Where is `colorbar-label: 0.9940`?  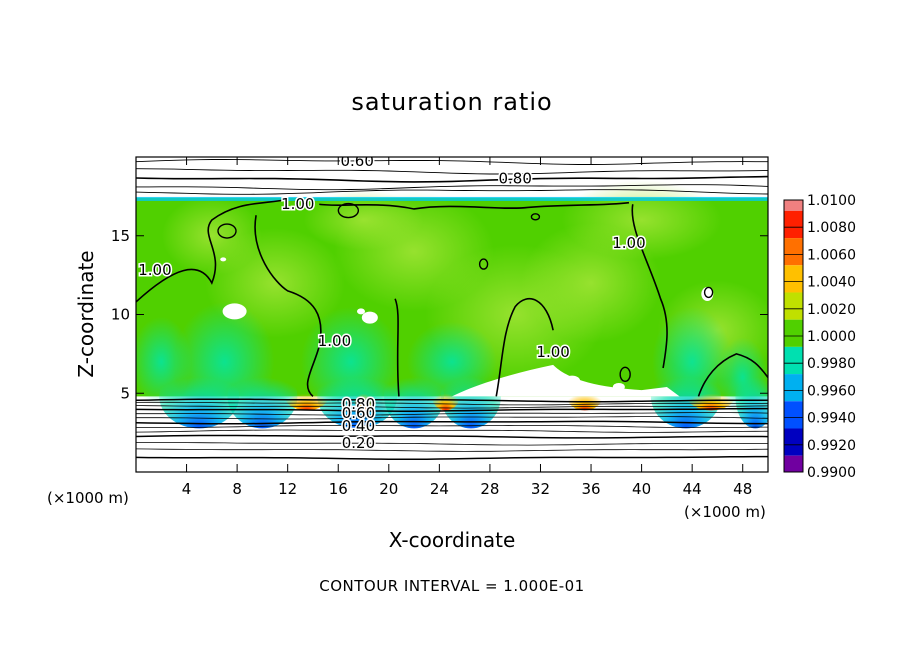 colorbar-label: 0.9940 is located at coordinates (831, 419).